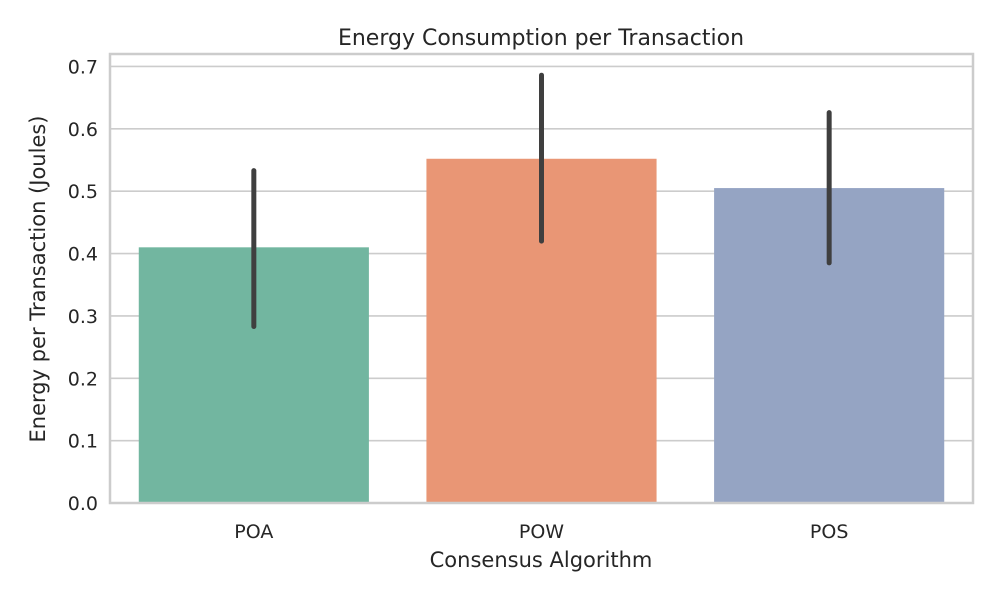 Image resolution: width=1000 pixels, height=600 pixels. I want to click on x-tick-label: POW, so click(541, 532).